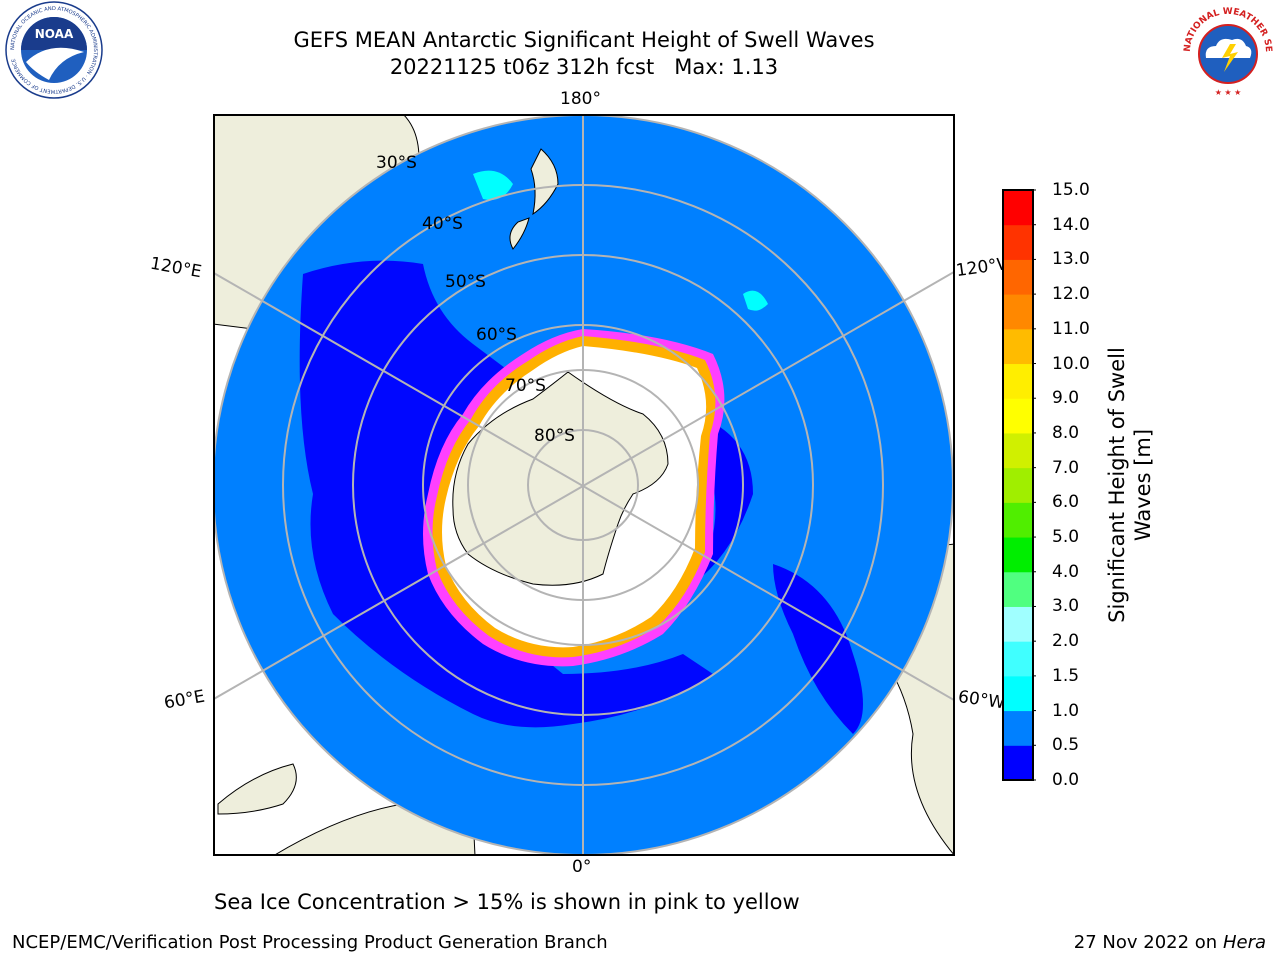 Image resolution: width=1280 pixels, height=960 pixels. What do you see at coordinates (519, 233) in the screenshot?
I see `land-new-zealand-south` at bounding box center [519, 233].